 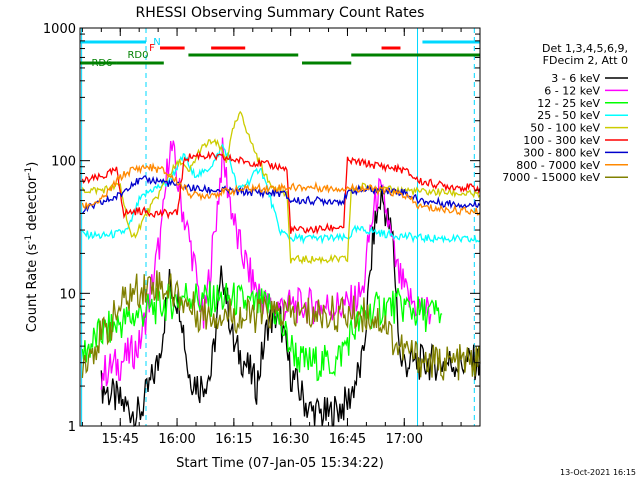 What do you see at coordinates (280, 463) in the screenshot?
I see `x-axis-label: Start Time (07-Jan-05 15:34:22)` at bounding box center [280, 463].